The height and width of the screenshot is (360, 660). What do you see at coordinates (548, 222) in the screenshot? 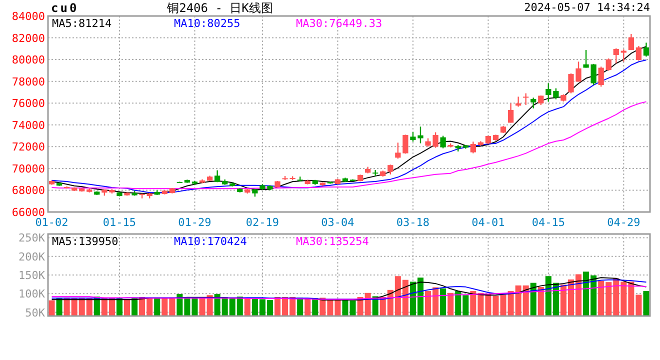
I see `x-tick-label: 04-15` at bounding box center [548, 222].